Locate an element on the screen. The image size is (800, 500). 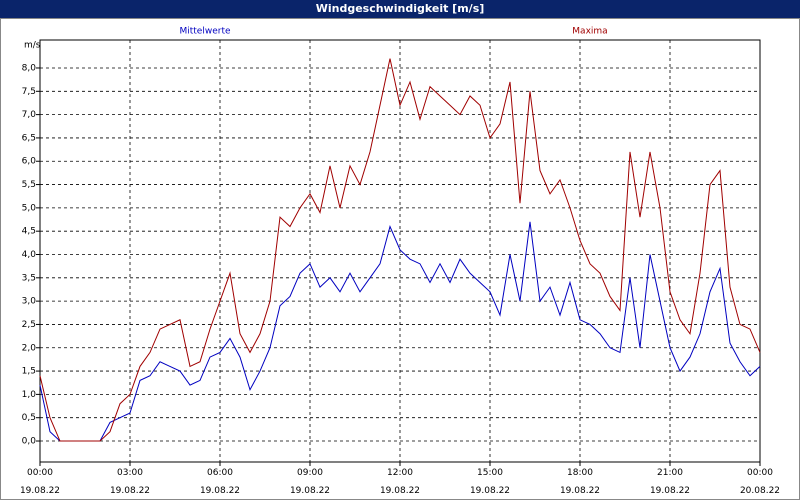
x-tick-label: 21:00 19.08.22 is located at coordinates (670, 482).